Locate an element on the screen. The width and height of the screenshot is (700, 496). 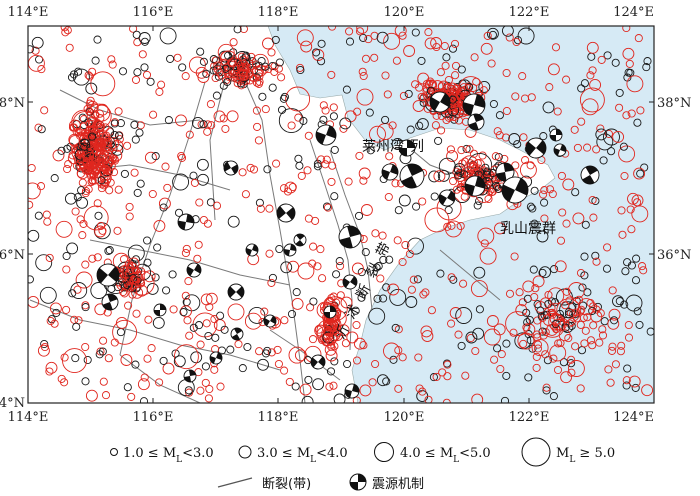
x-tick-bottom-124: 124°E is located at coordinates (633, 417).